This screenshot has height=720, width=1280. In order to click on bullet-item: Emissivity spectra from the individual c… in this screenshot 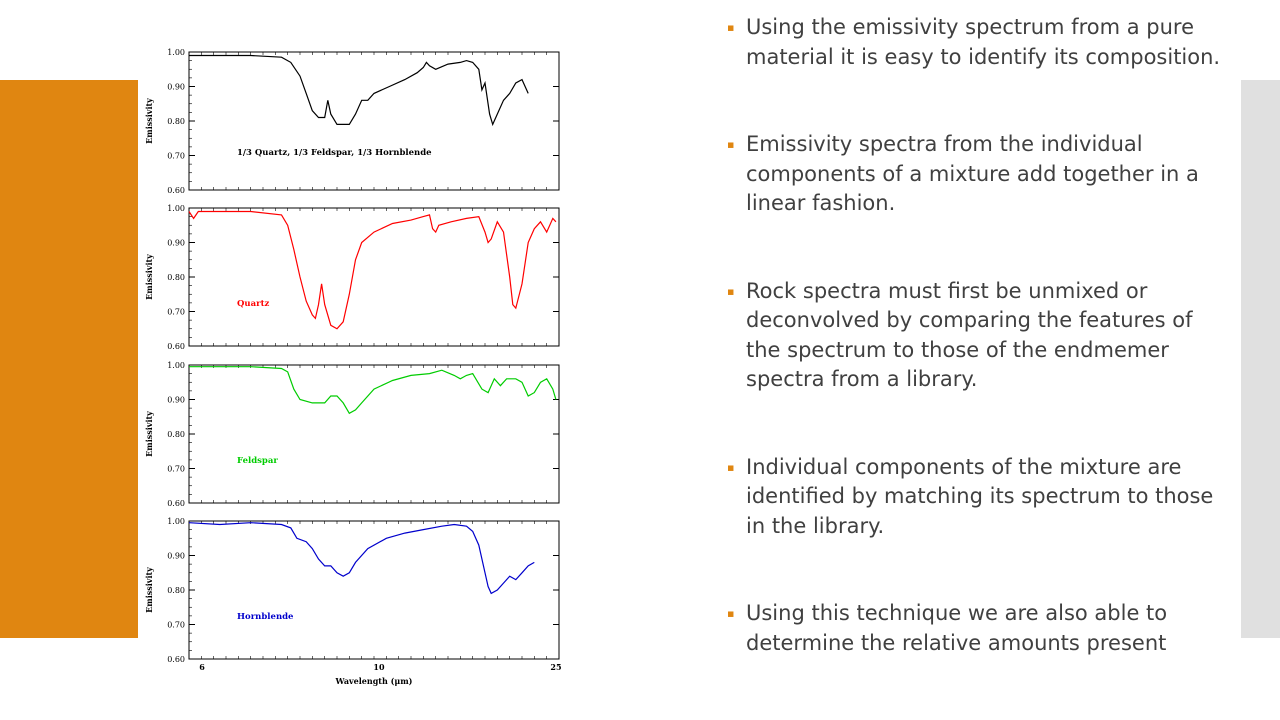, I will do `click(979, 174)`.